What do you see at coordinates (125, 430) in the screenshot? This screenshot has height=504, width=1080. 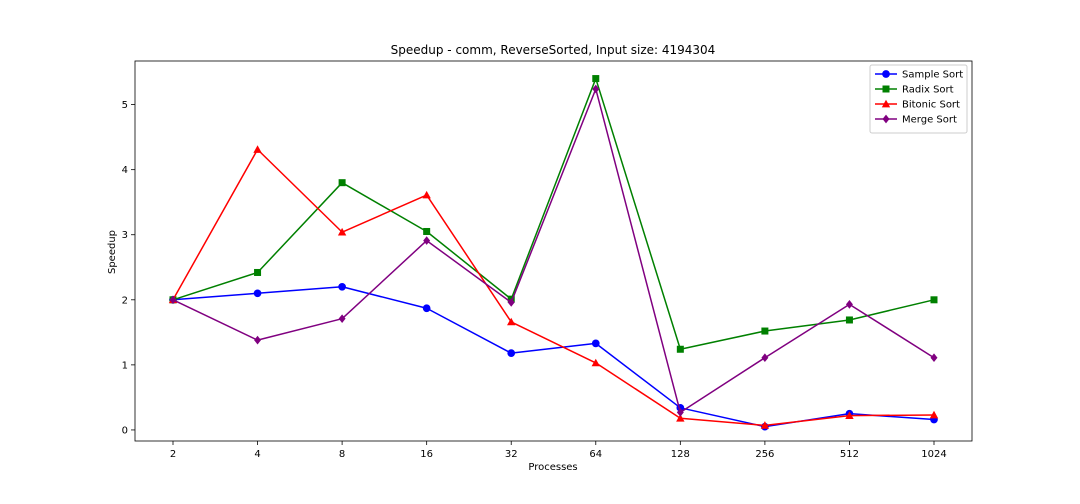 I see `y-tick-label: 0` at bounding box center [125, 430].